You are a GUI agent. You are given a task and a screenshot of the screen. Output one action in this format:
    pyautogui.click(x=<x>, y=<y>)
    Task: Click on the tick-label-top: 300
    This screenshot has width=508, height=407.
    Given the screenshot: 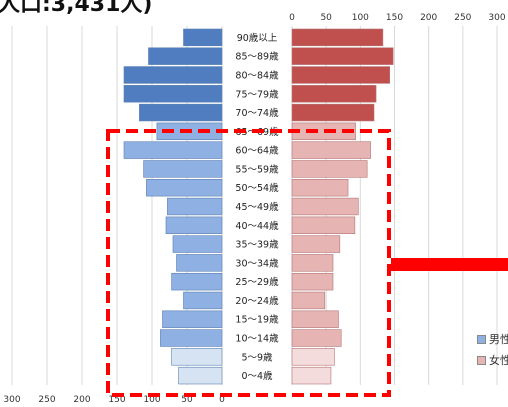 What is the action you would take?
    pyautogui.click(x=496, y=18)
    